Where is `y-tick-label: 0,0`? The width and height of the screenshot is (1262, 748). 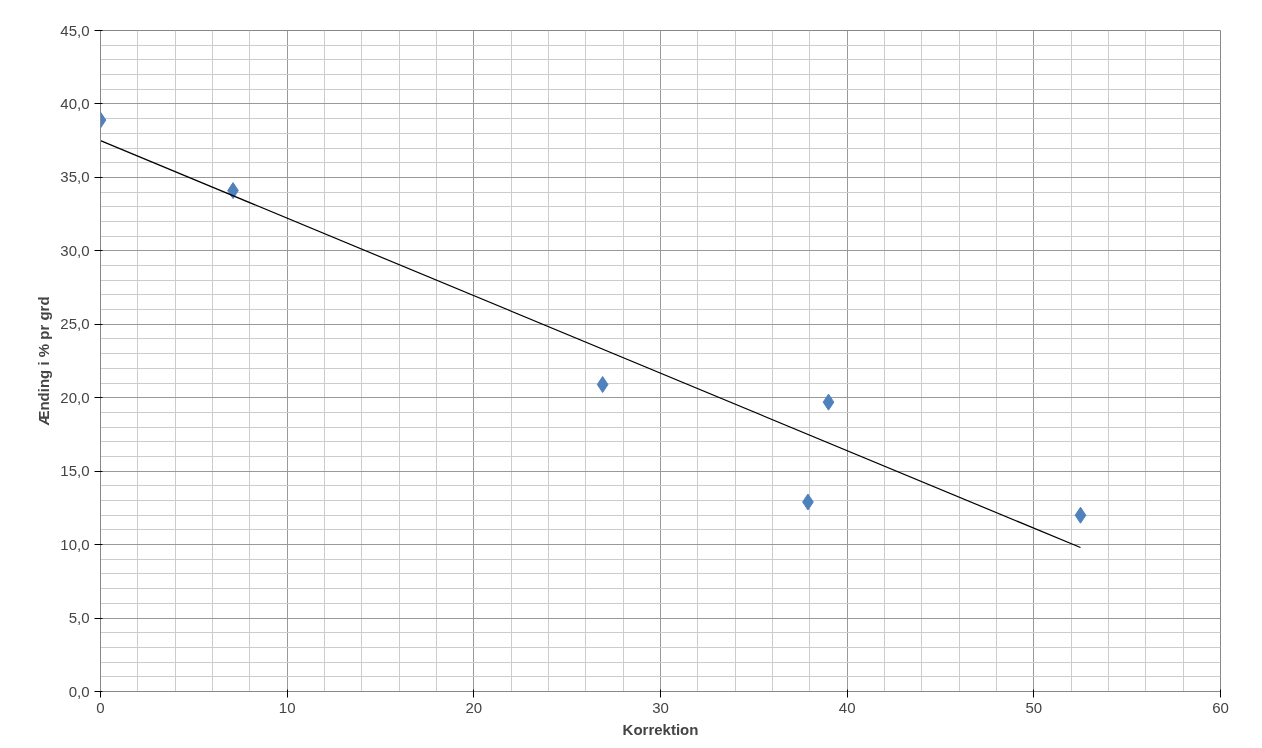
y-tick-label: 0,0 is located at coordinates (79, 691).